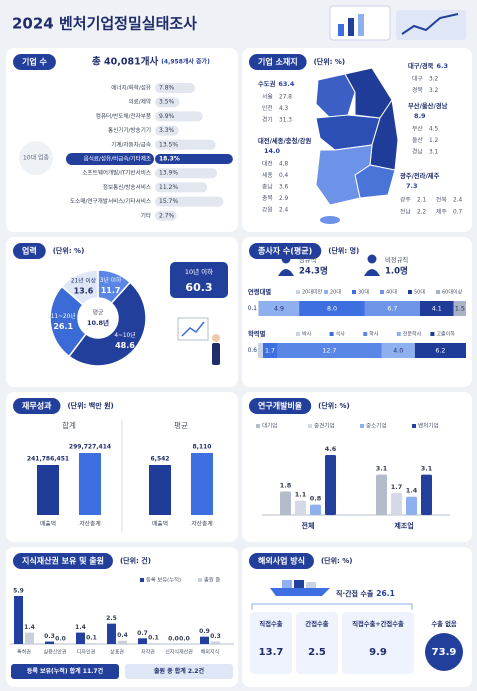 This screenshot has height=691, width=477. What do you see at coordinates (417, 90) in the screenshot?
I see `area-name: 경북` at bounding box center [417, 90].